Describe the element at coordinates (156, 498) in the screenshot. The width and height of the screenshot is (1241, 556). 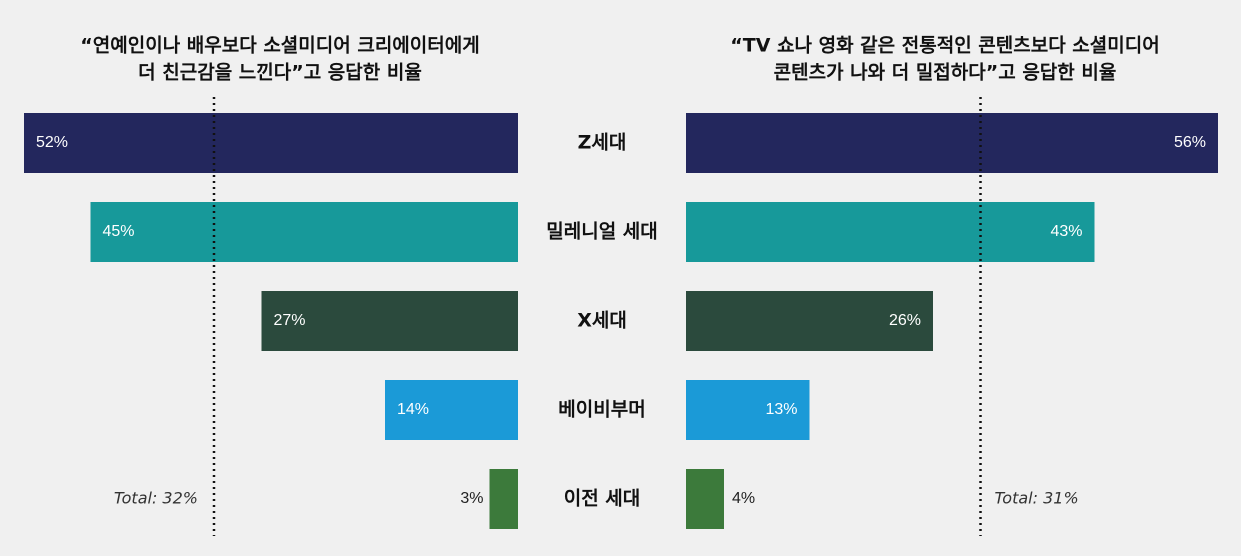
I see `total-label: Total: 32%` at that location.